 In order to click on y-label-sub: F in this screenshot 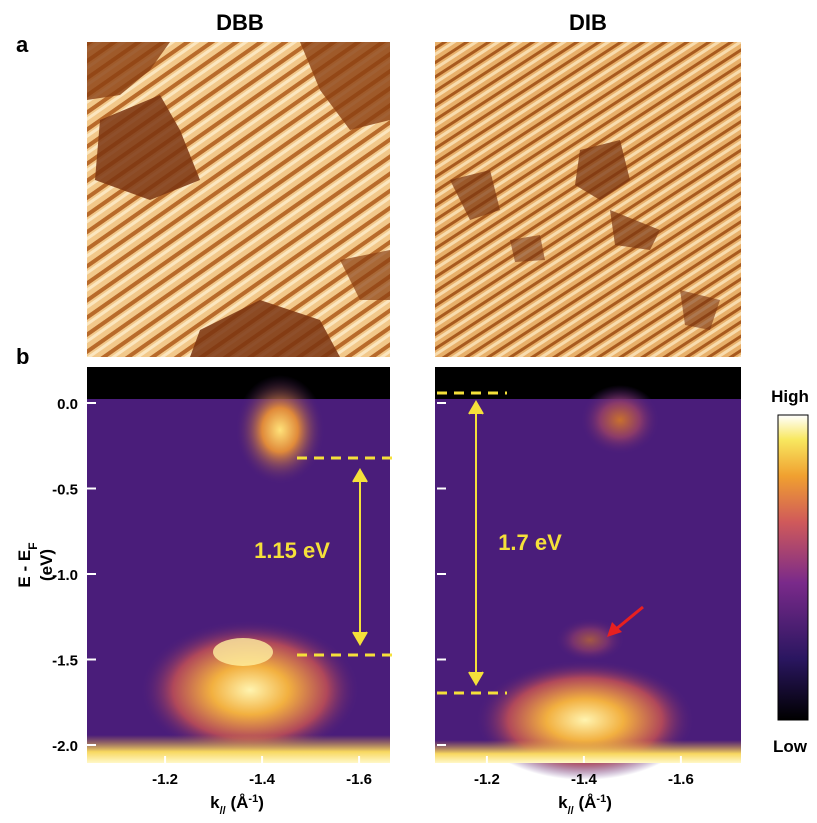, I will do `click(33, 545)`.